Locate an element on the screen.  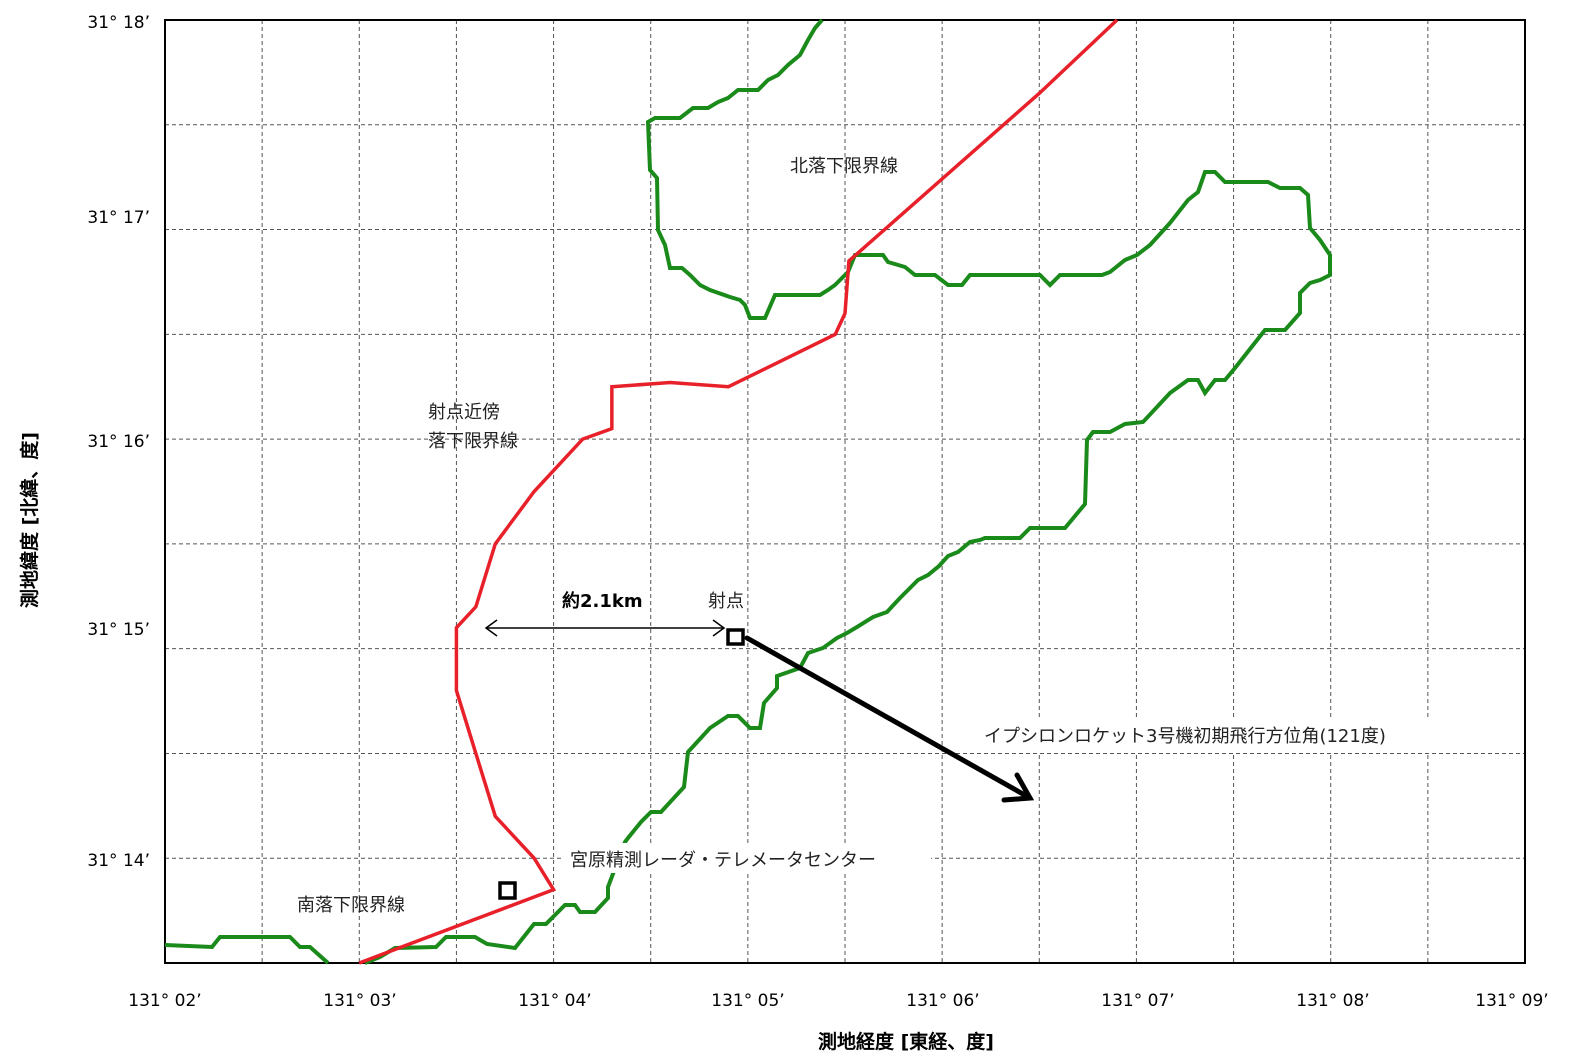
y-tick-label: 31° 16’ is located at coordinates (118, 442).